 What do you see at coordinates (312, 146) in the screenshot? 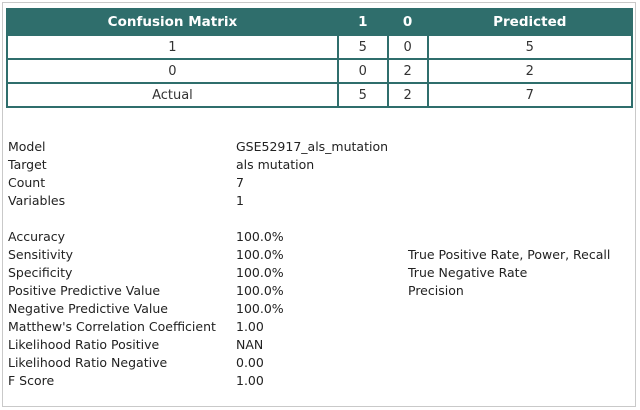
I see `model-value: GSE52917_als_mutation` at bounding box center [312, 146].